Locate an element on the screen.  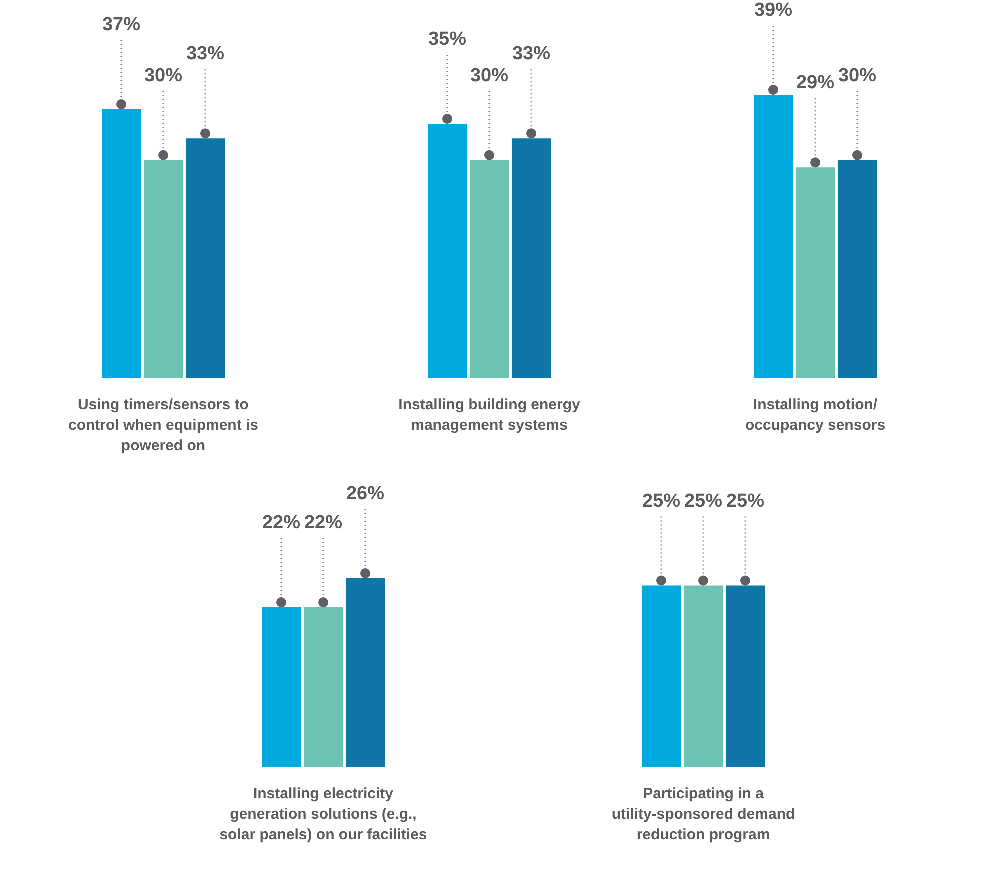
data-label: 29% is located at coordinates (815, 83).